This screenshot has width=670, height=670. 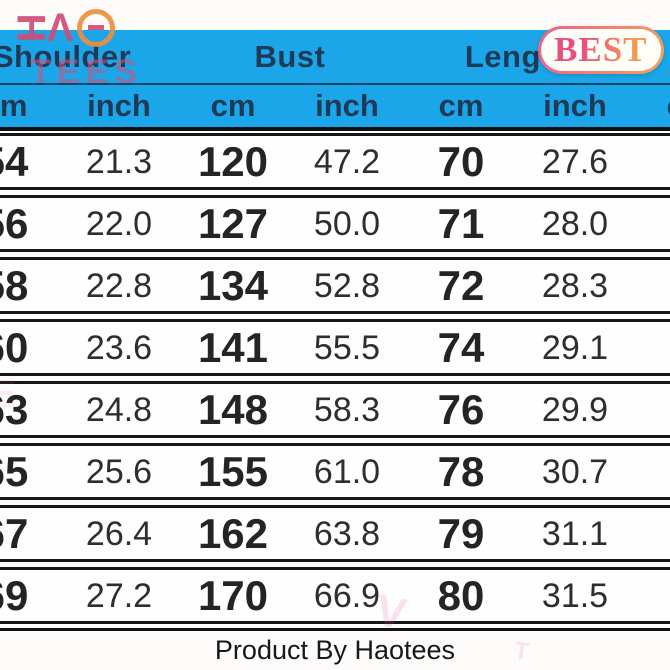 I want to click on table-row: 67 26.4 162 63.8 79 31.1, so click(x=335, y=533).